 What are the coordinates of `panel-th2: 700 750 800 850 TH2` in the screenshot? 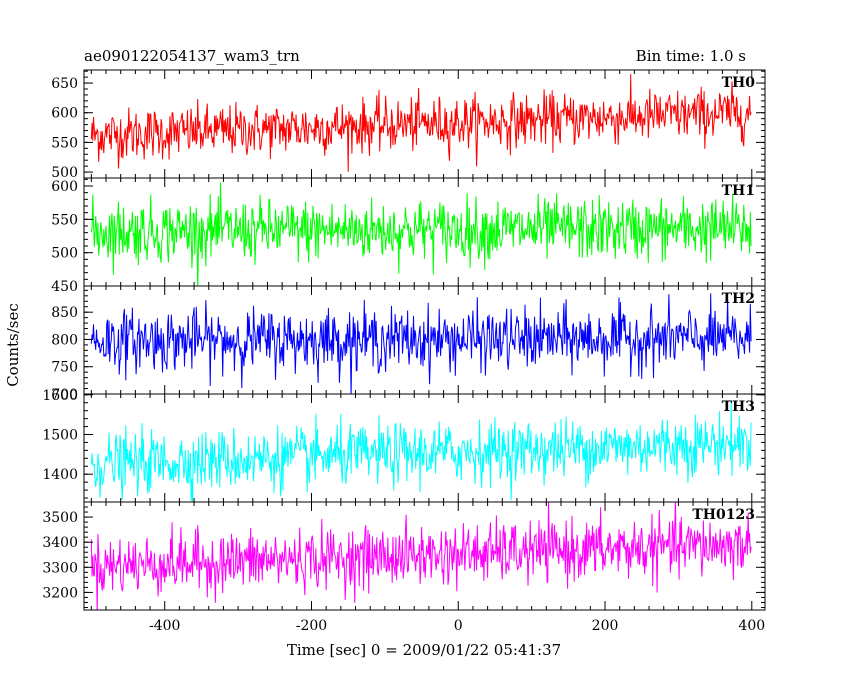 It's located at (408, 344).